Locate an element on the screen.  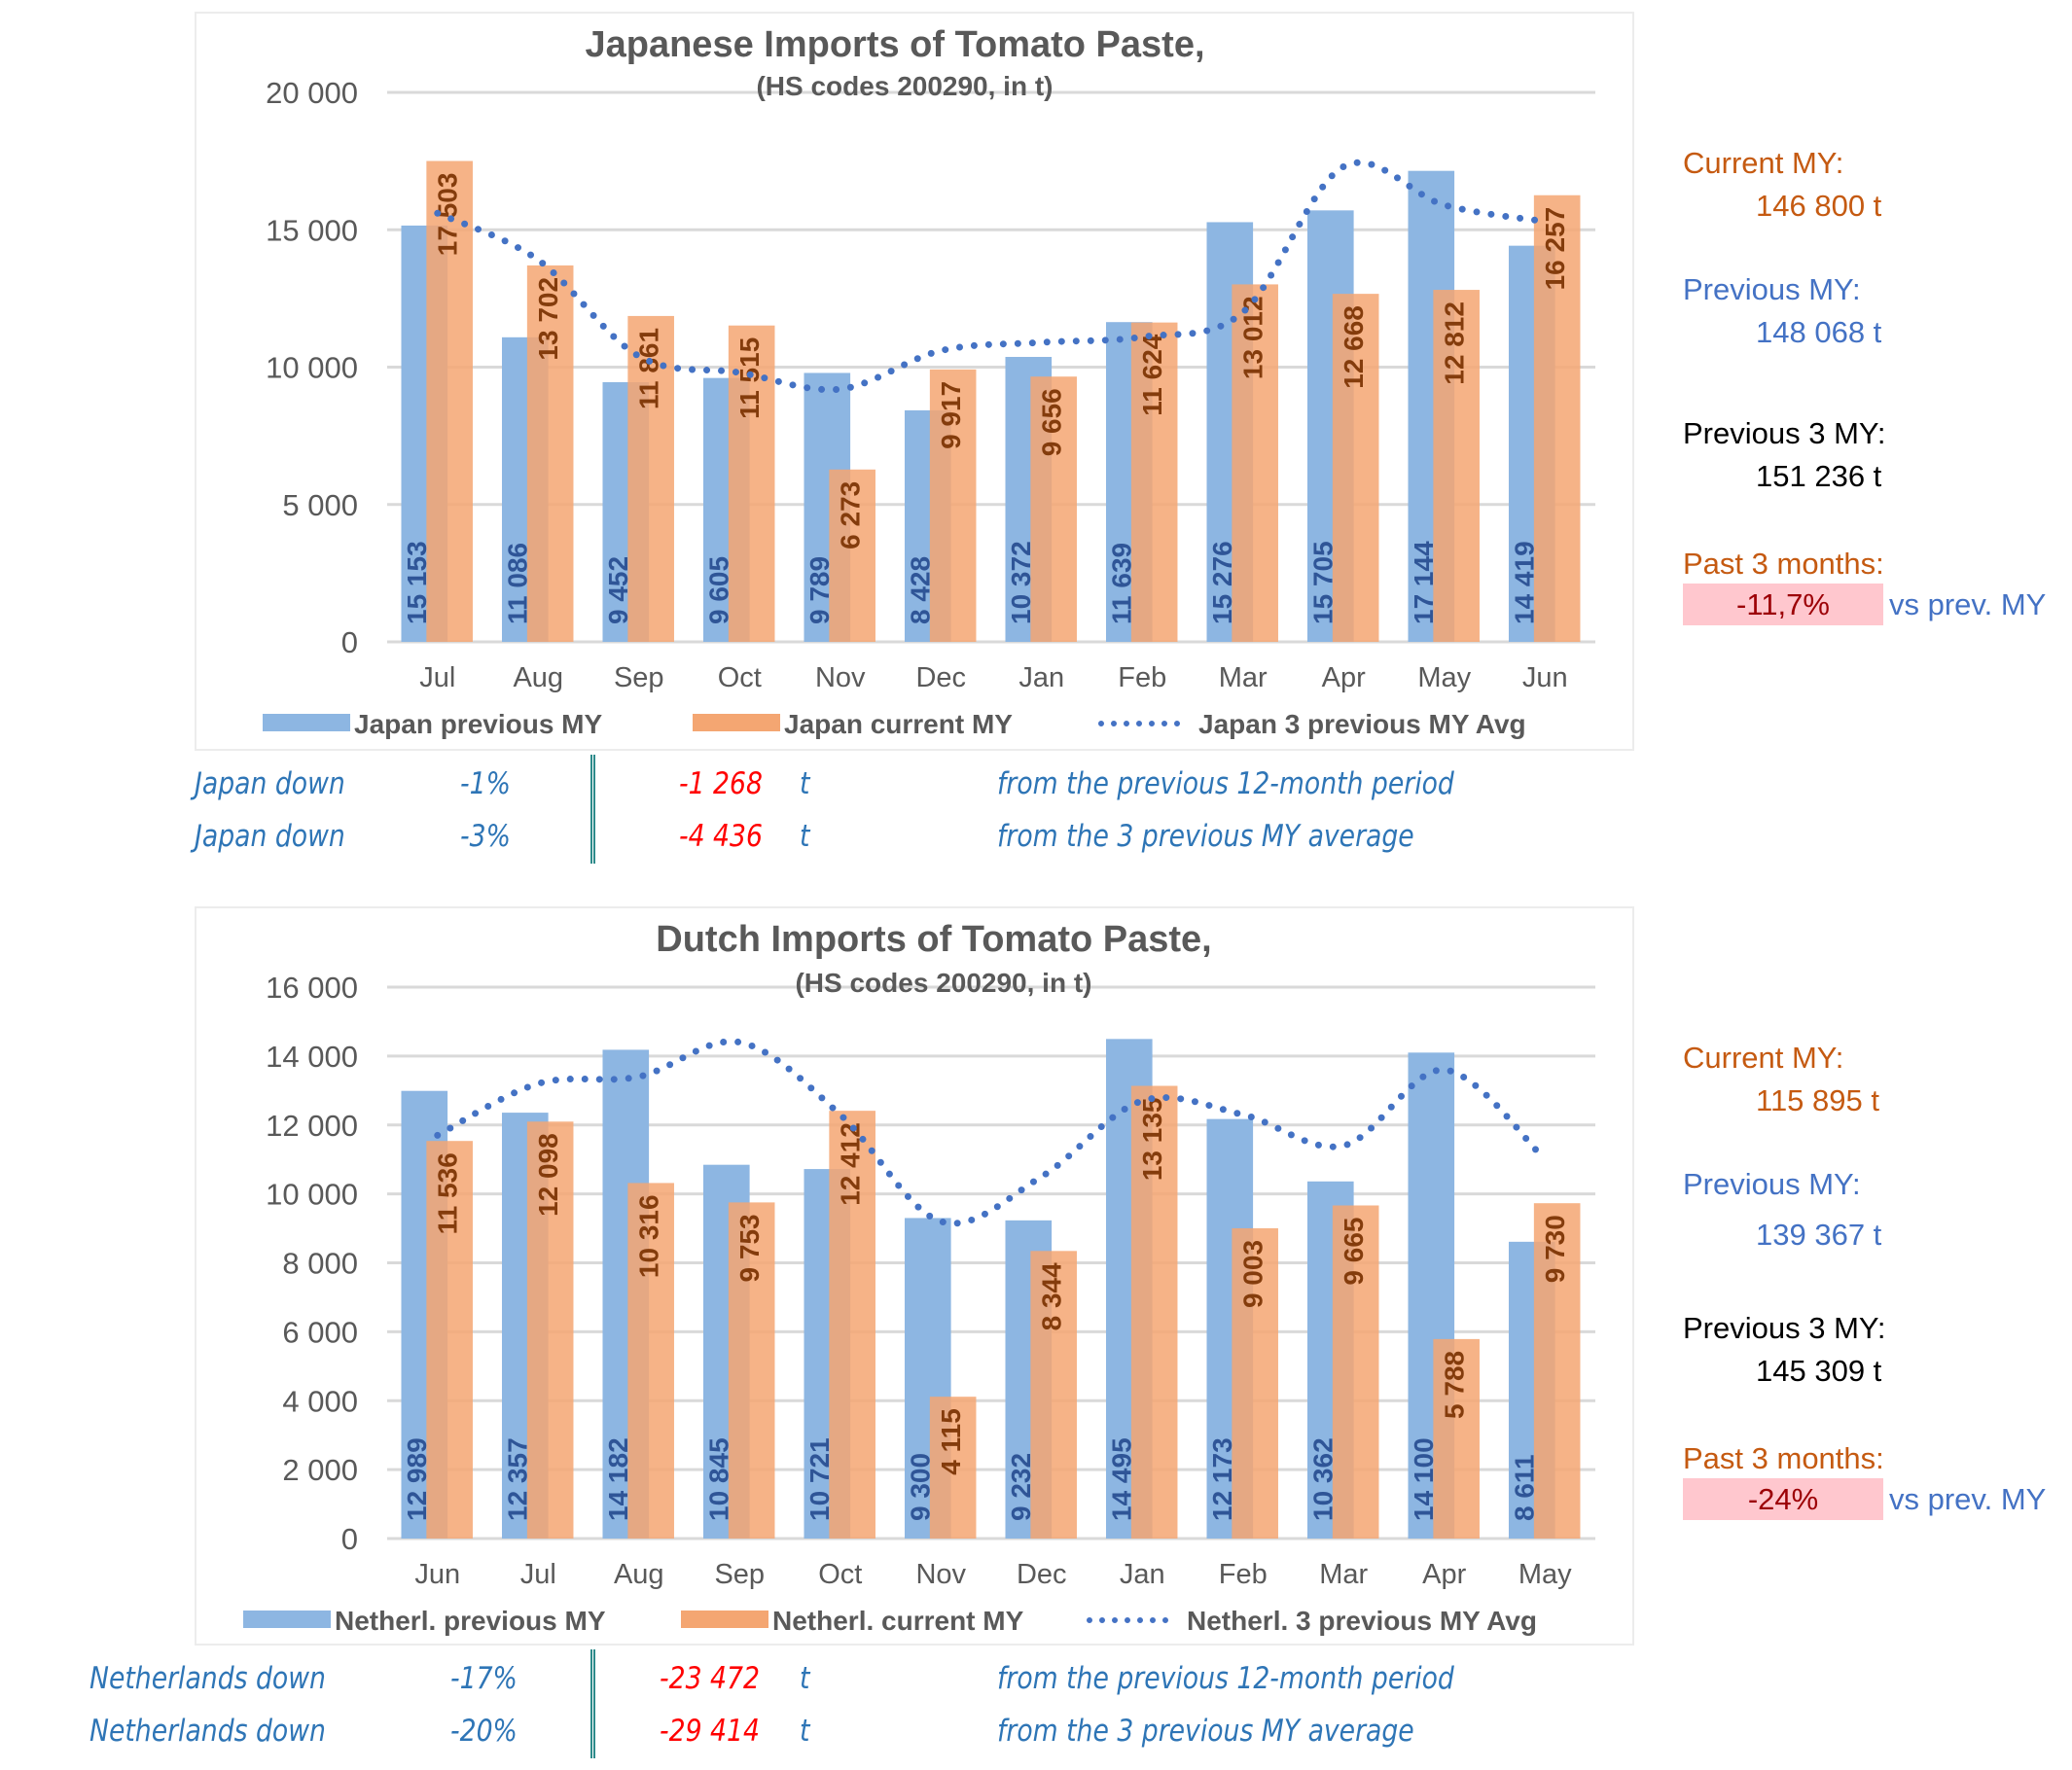
bar-label-current: 11 861 is located at coordinates (649, 369).